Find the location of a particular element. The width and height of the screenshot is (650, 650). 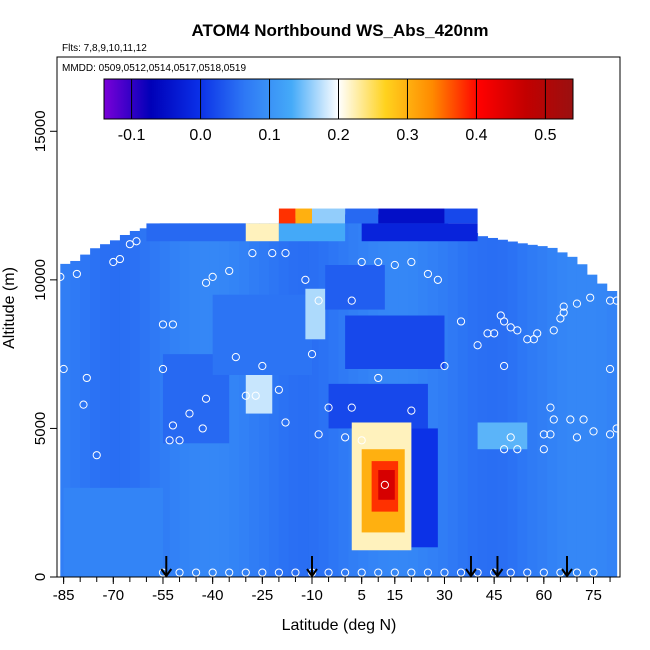

dates-note: MMDD: 0509,0512,0514,0517,0518,0519 is located at coordinates (154, 68).